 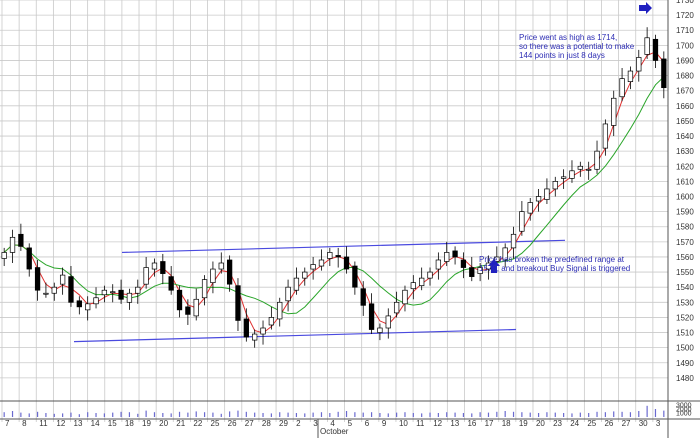 What do you see at coordinates (334, 411) in the screenshot?
I see `volume-bars` at bounding box center [334, 411].